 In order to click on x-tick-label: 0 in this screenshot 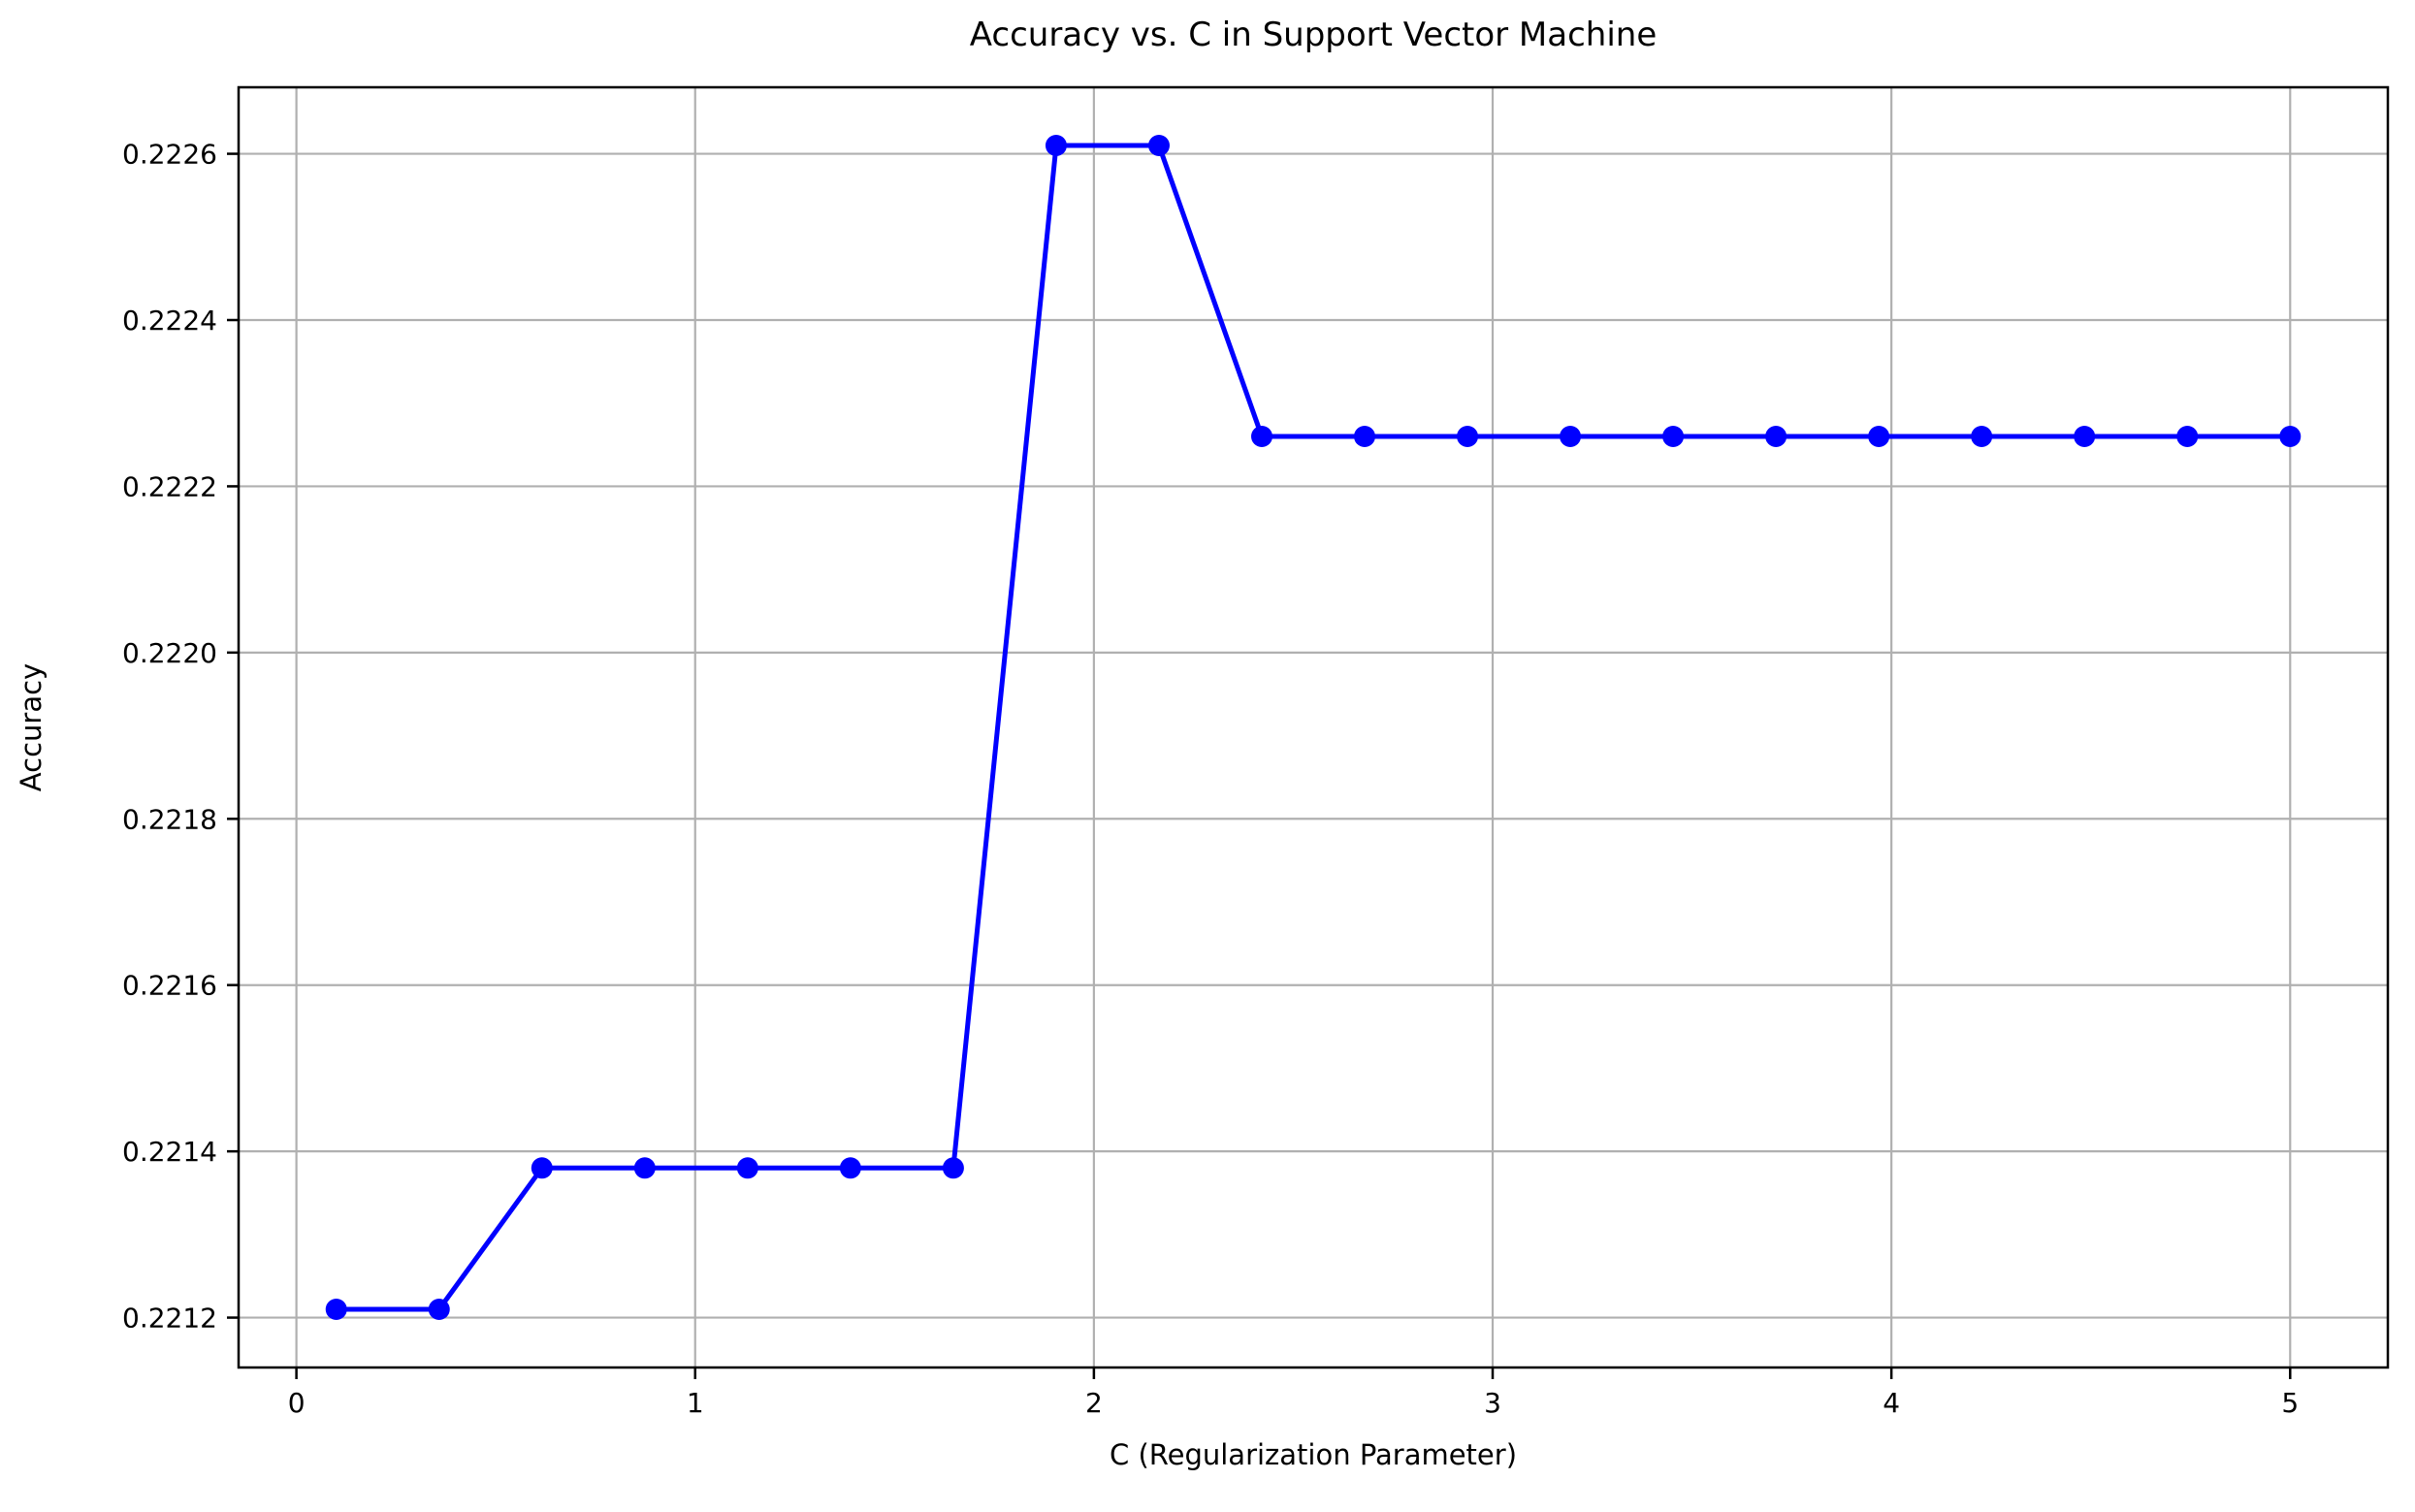, I will do `click(297, 1403)`.